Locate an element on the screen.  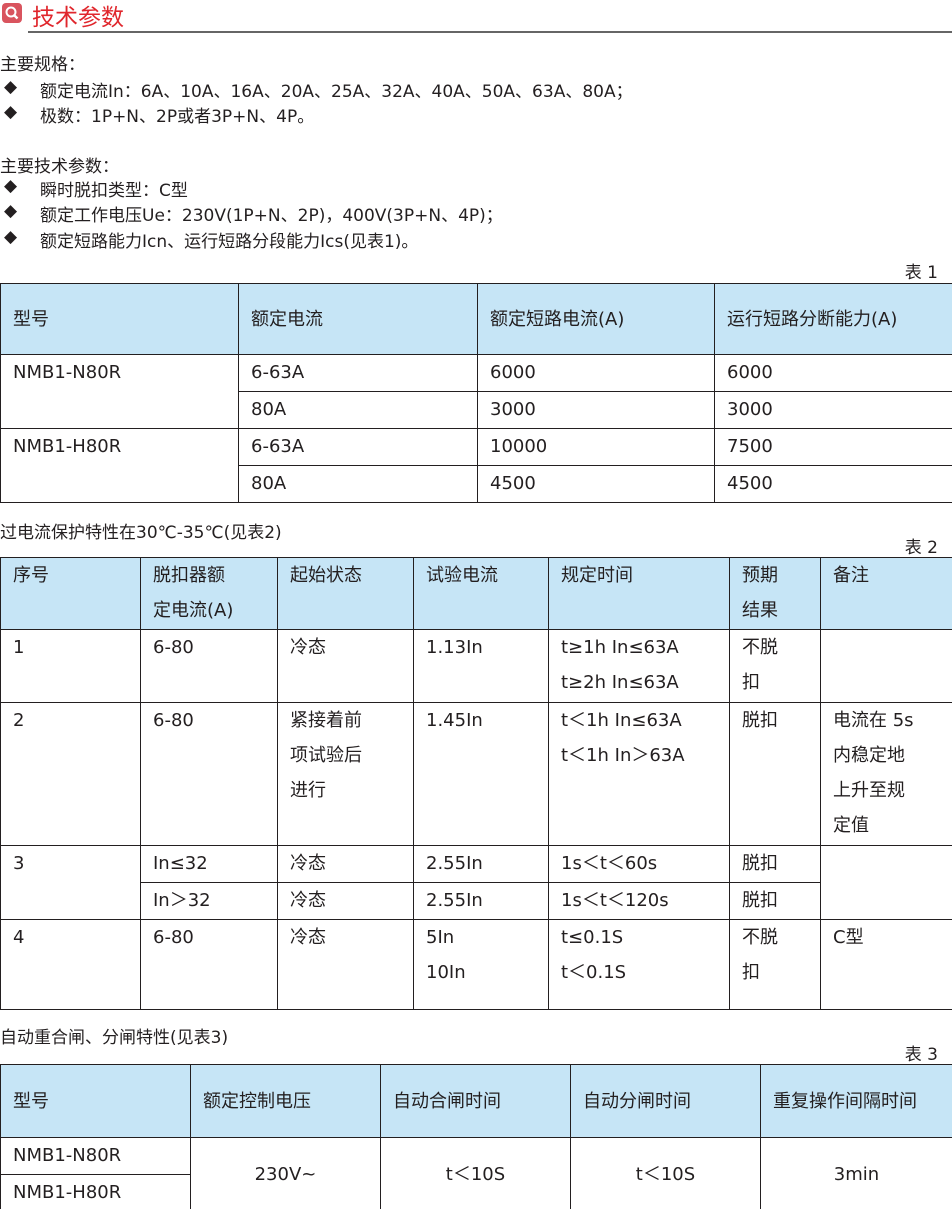
cell-line: In≤32 is located at coordinates (180, 863).